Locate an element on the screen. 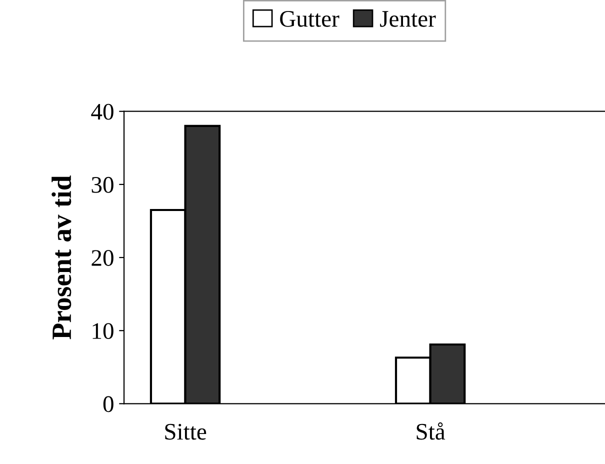  x-tick-label: Sitte is located at coordinates (185, 432).